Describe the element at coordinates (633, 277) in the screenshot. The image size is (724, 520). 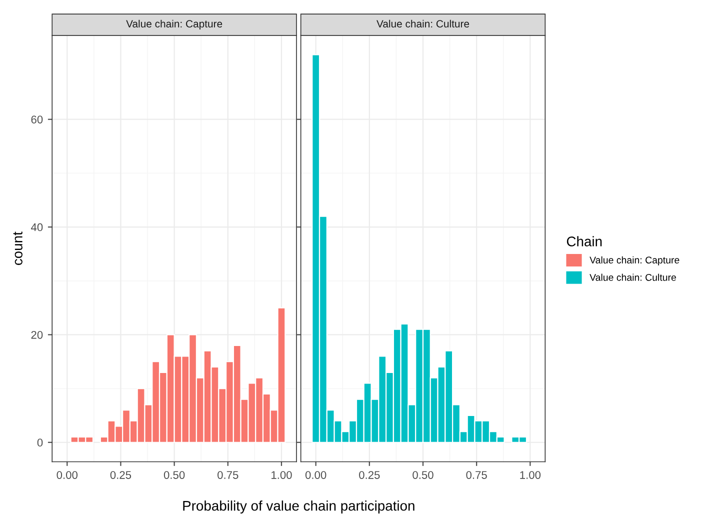
I see `legend-label: Value chain: Culture` at that location.